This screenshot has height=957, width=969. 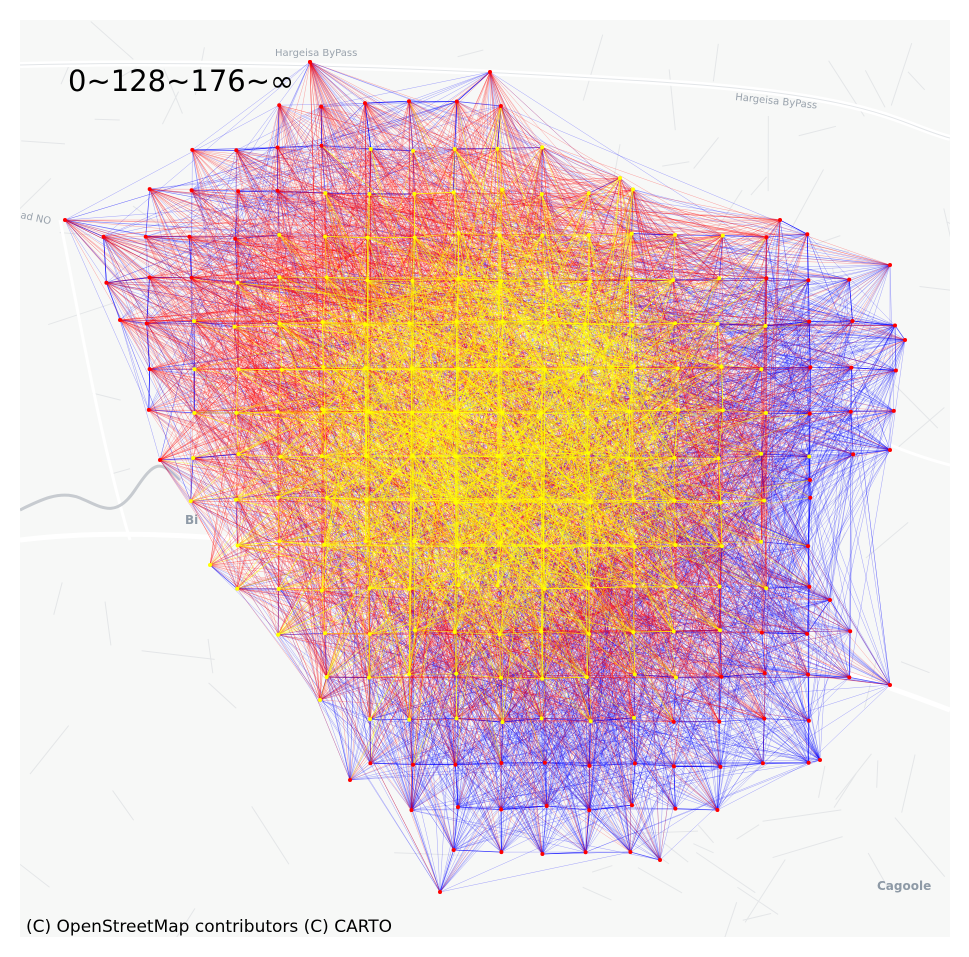 What do you see at coordinates (101, 488) in the screenshot?
I see `basemap-river` at bounding box center [101, 488].